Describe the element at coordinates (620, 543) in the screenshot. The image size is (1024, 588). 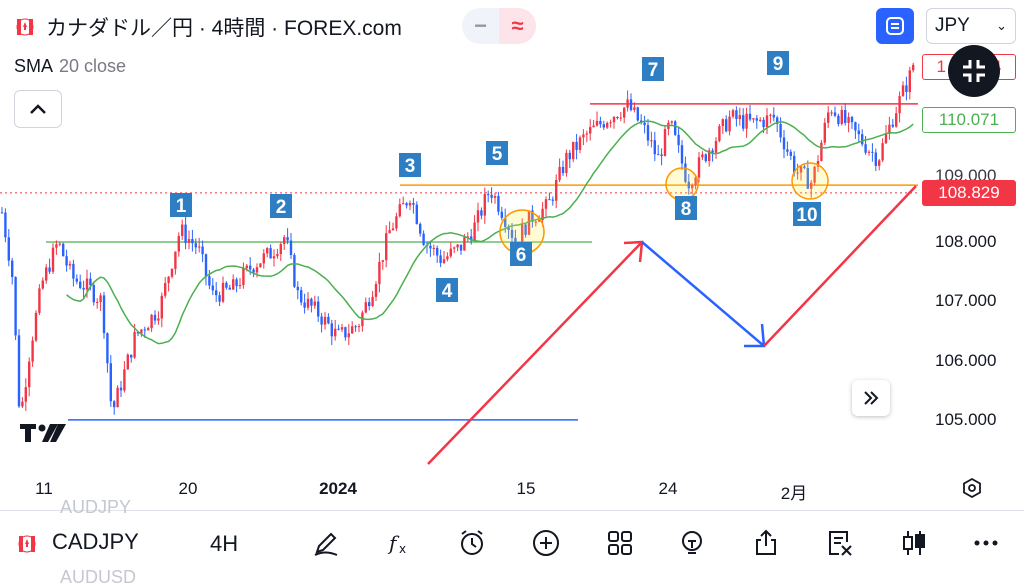
I see `layouts-grid-icon` at that location.